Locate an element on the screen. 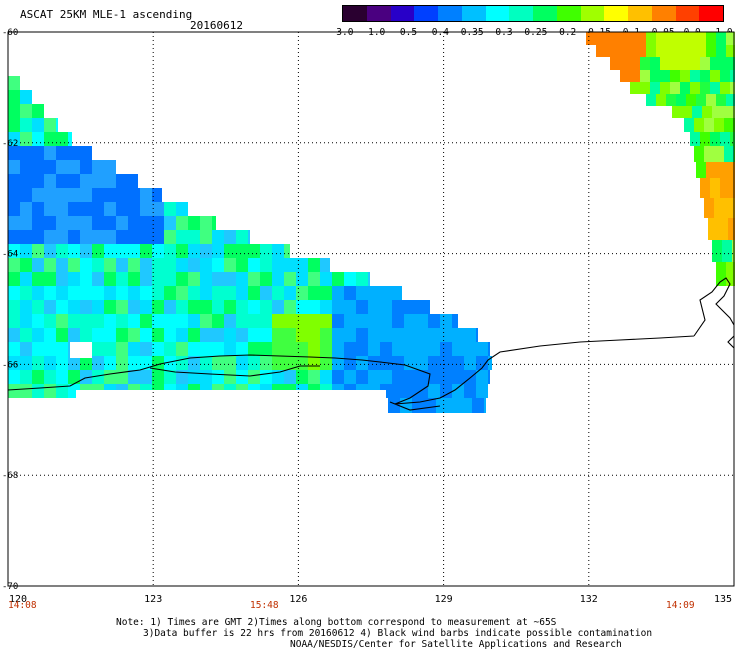 Image resolution: width=740 pixels, height=650 pixels. x-tick-label: 129 is located at coordinates (444, 599).